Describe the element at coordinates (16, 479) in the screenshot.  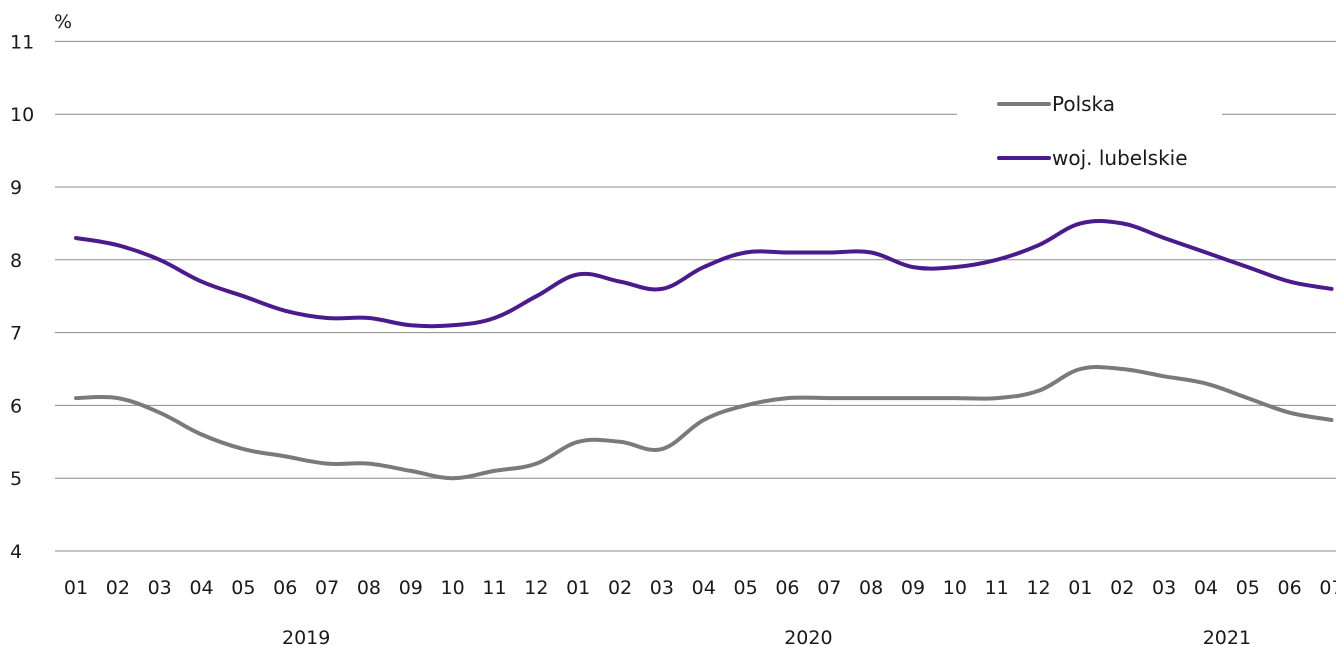
I see `y-tick-label: 5` at that location.